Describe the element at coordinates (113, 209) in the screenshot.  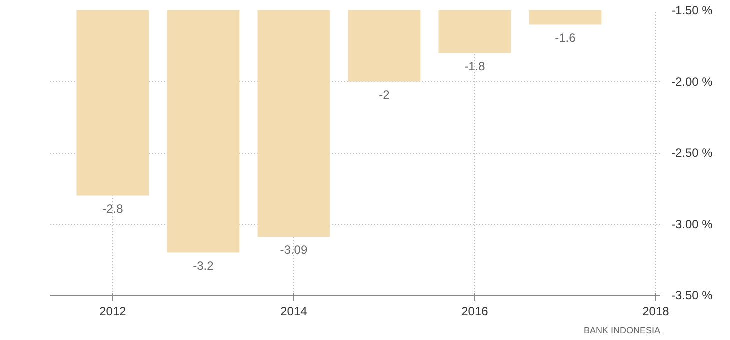
I see `data-label: -2.8` at that location.